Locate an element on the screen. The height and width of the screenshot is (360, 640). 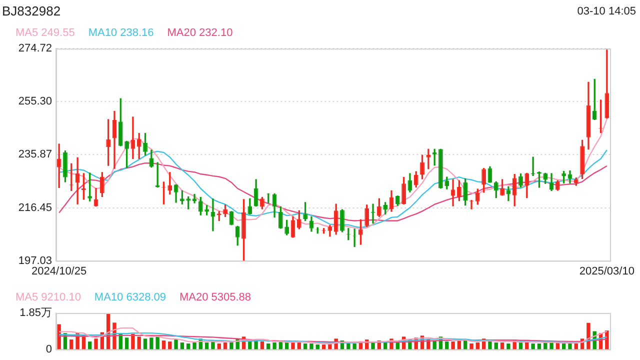
candlestick is located at coordinates (219, 216).